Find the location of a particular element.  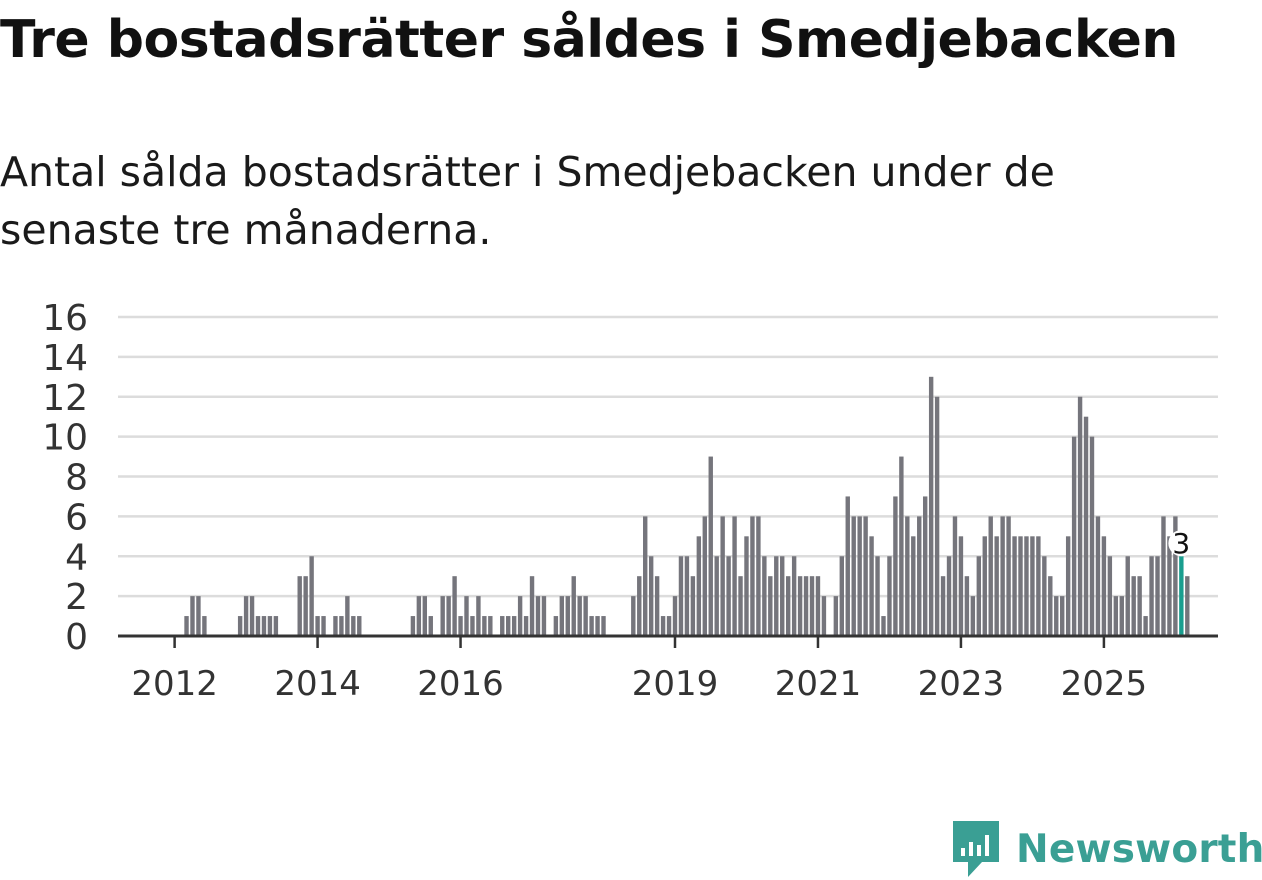

x-tick-label: 2023 is located at coordinates (961, 684).